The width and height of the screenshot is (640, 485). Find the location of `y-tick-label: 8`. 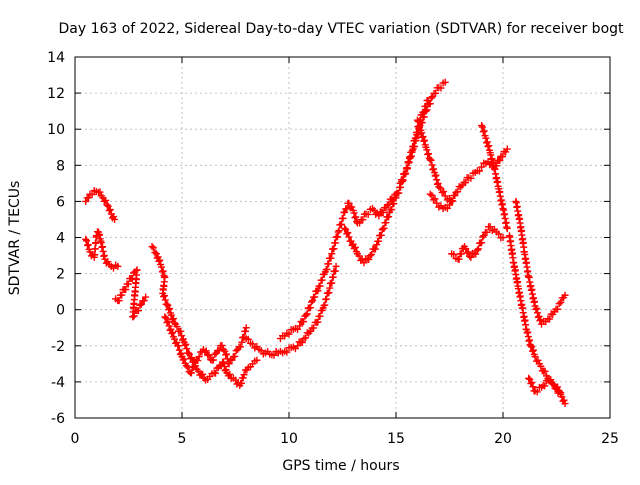

y-tick-label: 8 is located at coordinates (60, 166).